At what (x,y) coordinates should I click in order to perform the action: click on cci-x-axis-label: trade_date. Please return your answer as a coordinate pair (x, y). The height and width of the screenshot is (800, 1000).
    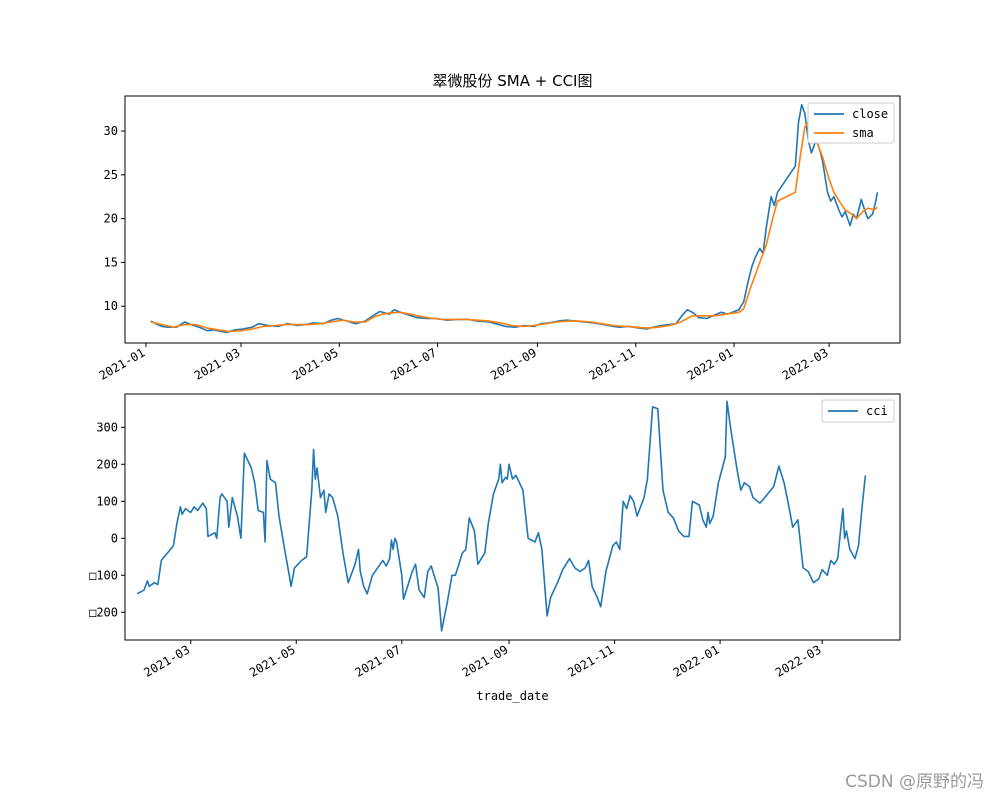
    Looking at the image, I should click on (512, 696).